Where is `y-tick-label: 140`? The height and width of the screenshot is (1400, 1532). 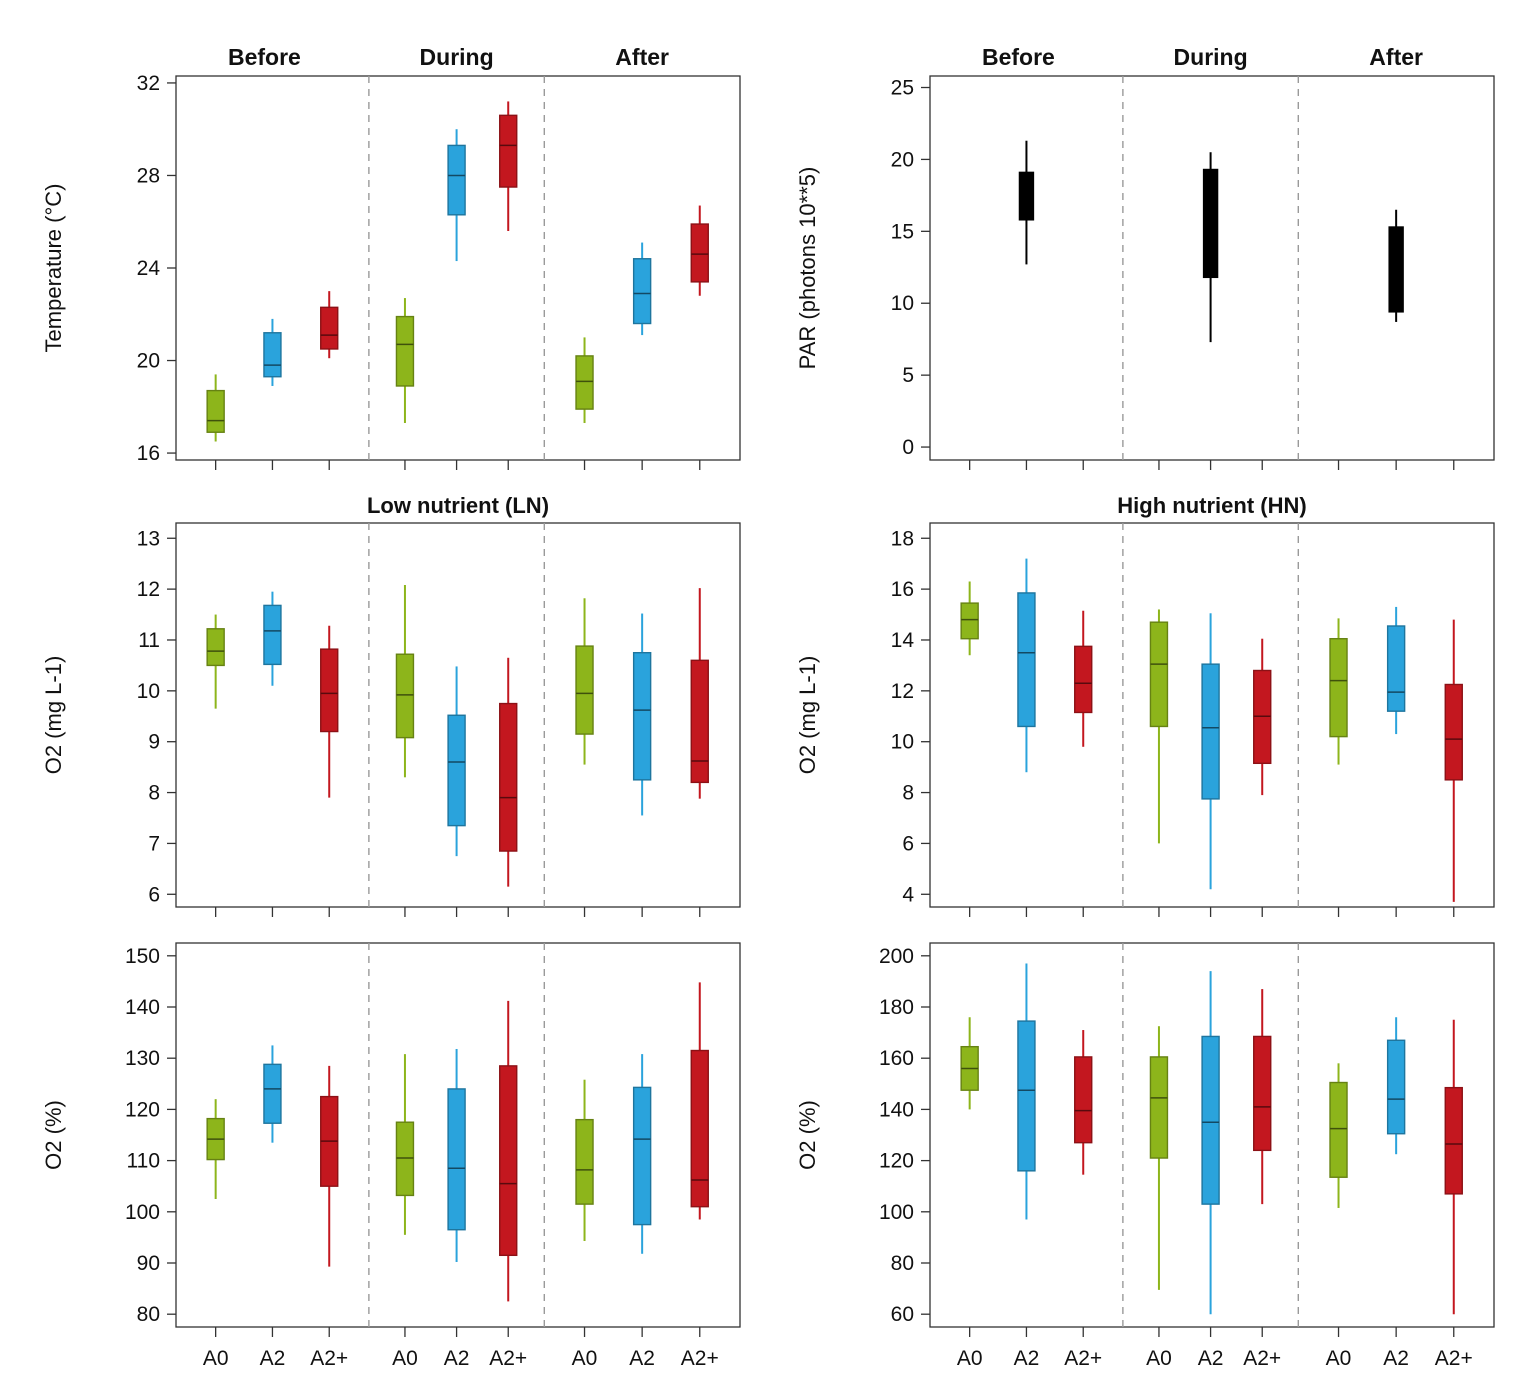 y-tick-label: 140 is located at coordinates (142, 1007).